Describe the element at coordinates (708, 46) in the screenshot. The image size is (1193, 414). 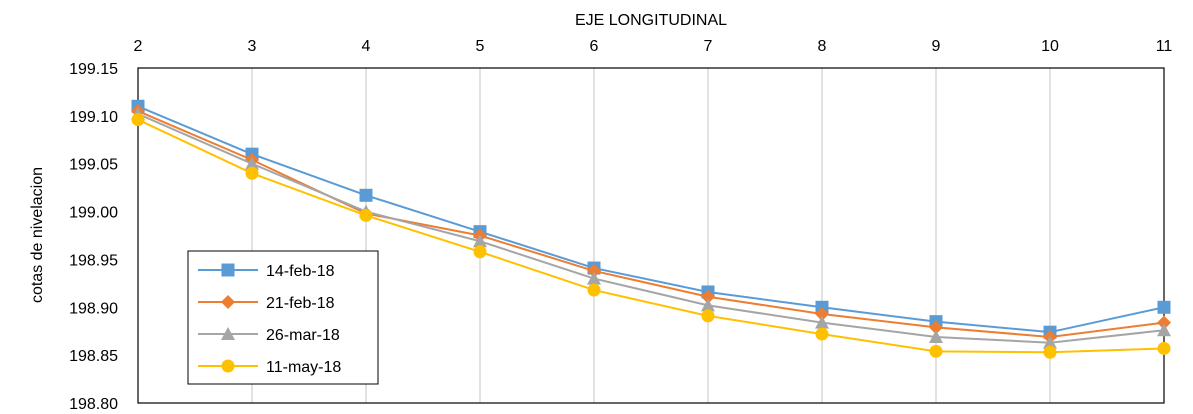
I see `x-tick-label-7: 7` at that location.